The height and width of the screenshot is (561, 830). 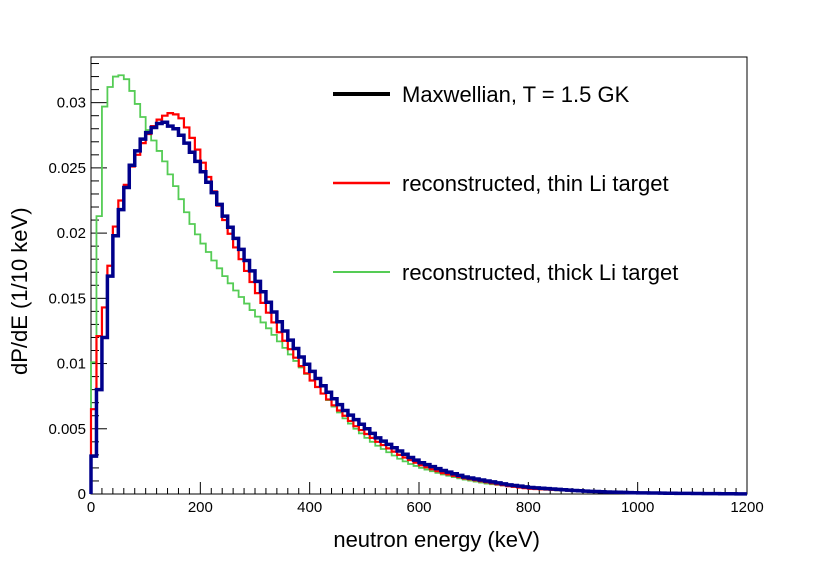 I want to click on legend-label-thick-target: reconstructed, thick Li target, so click(x=540, y=272).